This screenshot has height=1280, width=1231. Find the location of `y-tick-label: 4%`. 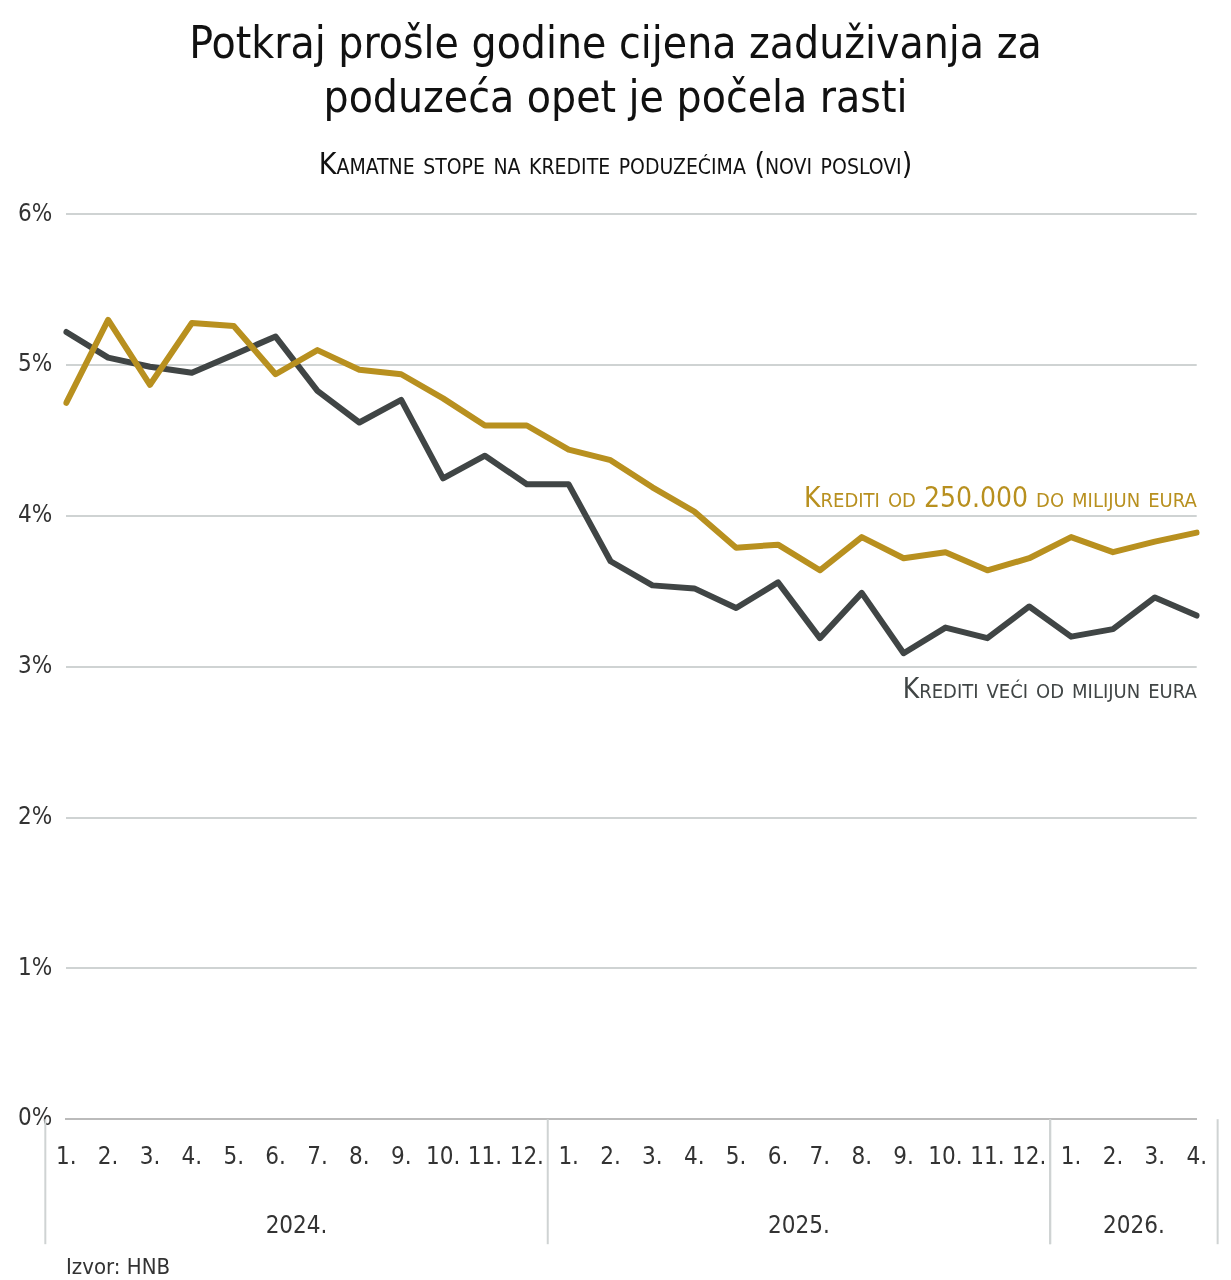

y-tick-label: 4% is located at coordinates (35, 514).